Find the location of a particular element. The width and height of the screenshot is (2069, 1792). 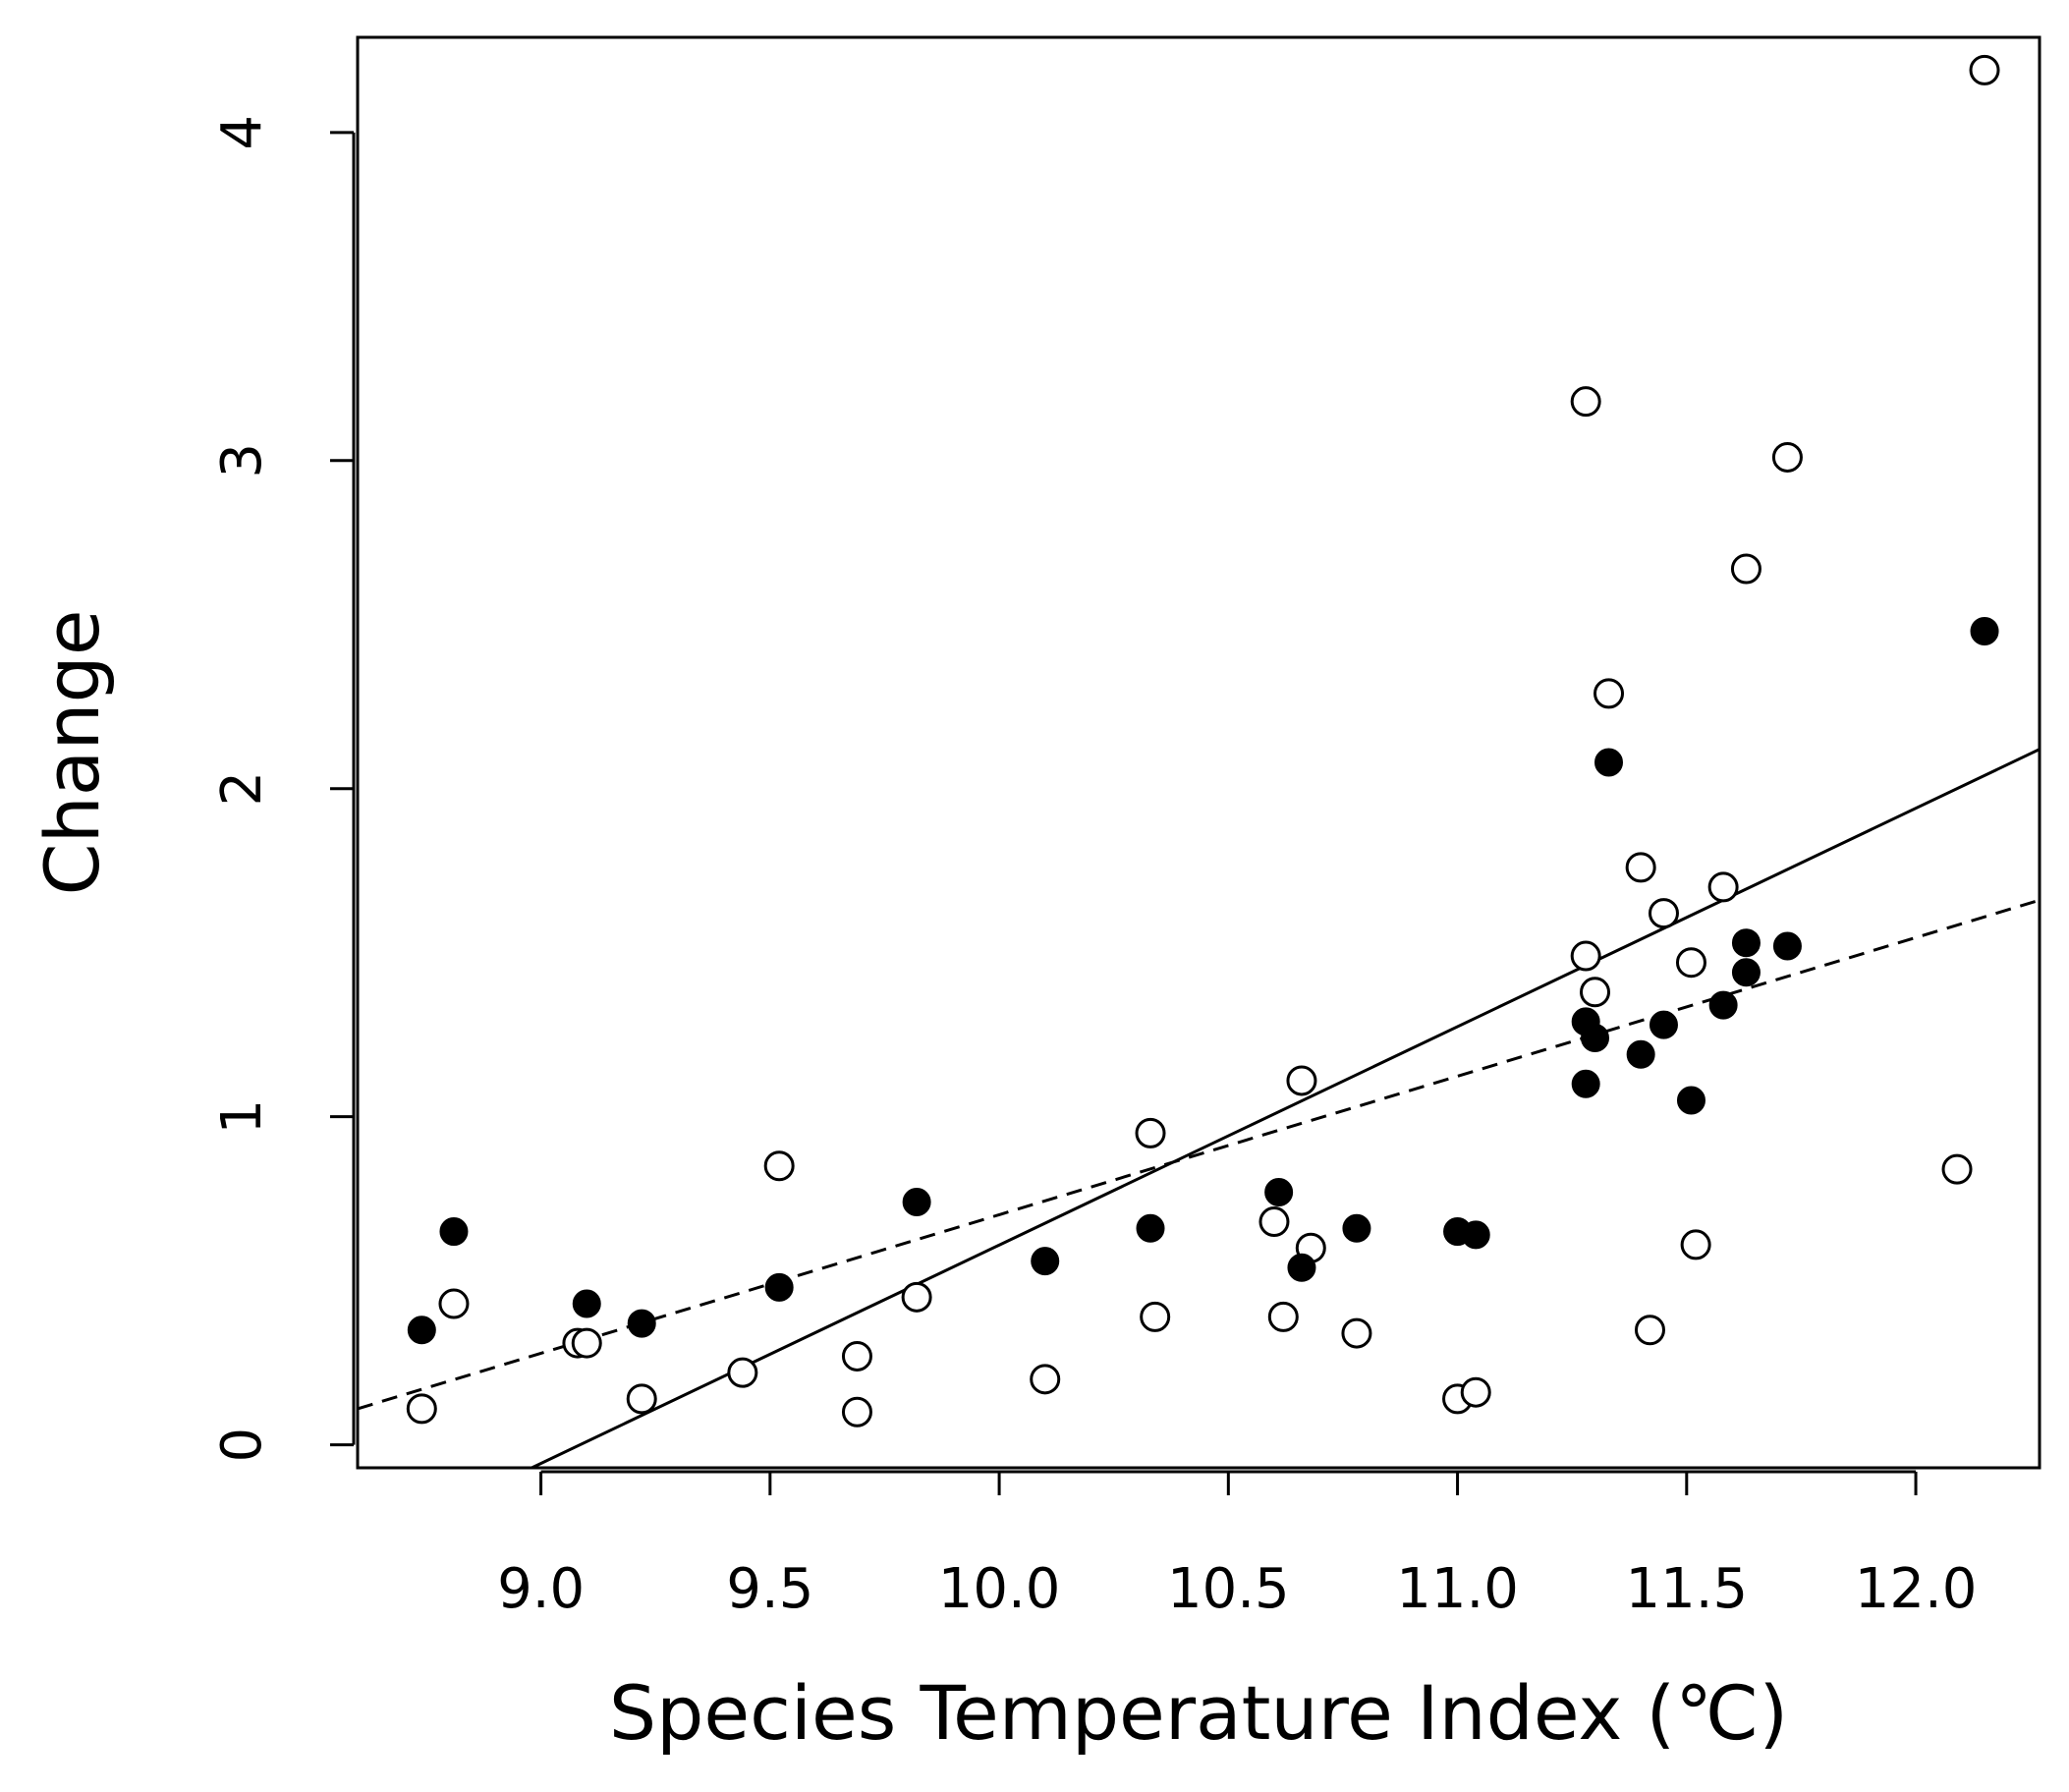

x-tick-label-4: 11.0 is located at coordinates (1457, 1589).